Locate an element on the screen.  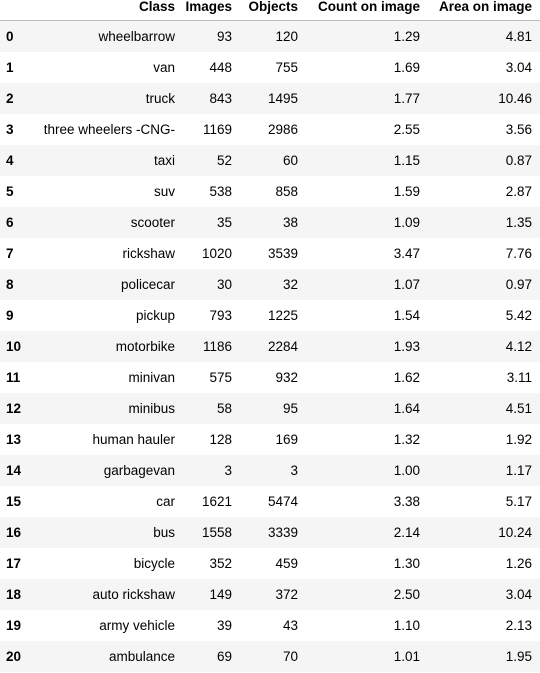
table-row: 14 garbagevan 3 3 1.00 1.17 is located at coordinates (270, 470).